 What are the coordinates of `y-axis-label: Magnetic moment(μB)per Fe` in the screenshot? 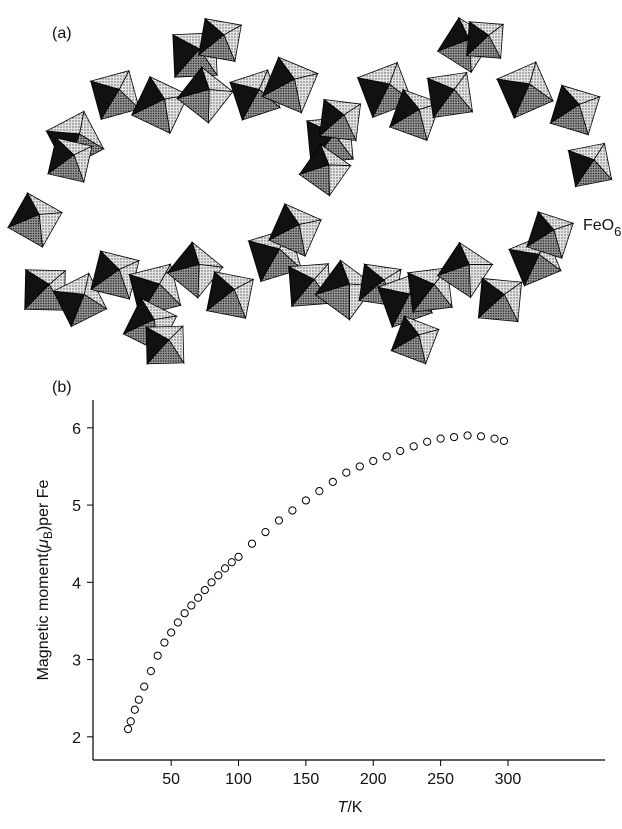 It's located at (45, 579).